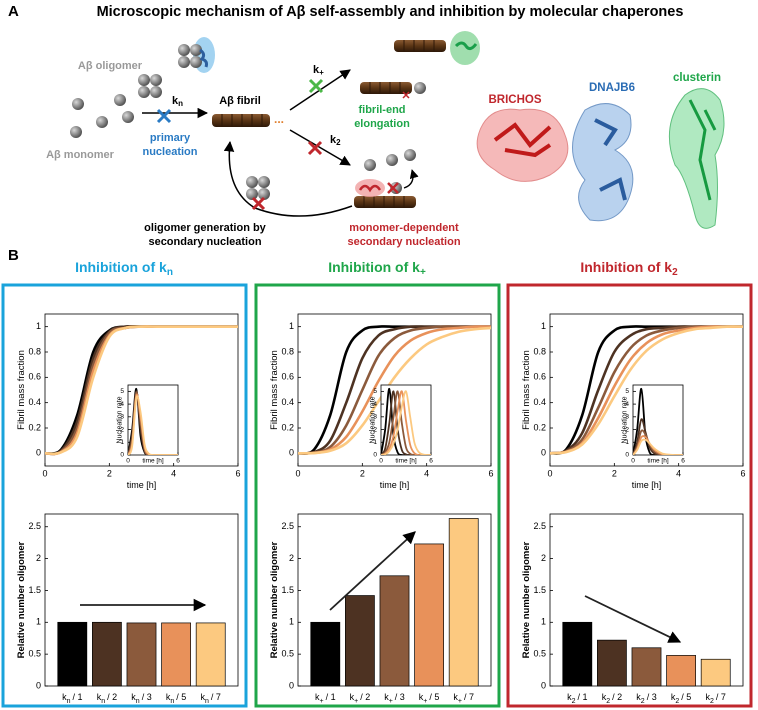 The image size is (758, 710). I want to click on chaperone-label: clusterin, so click(697, 78).